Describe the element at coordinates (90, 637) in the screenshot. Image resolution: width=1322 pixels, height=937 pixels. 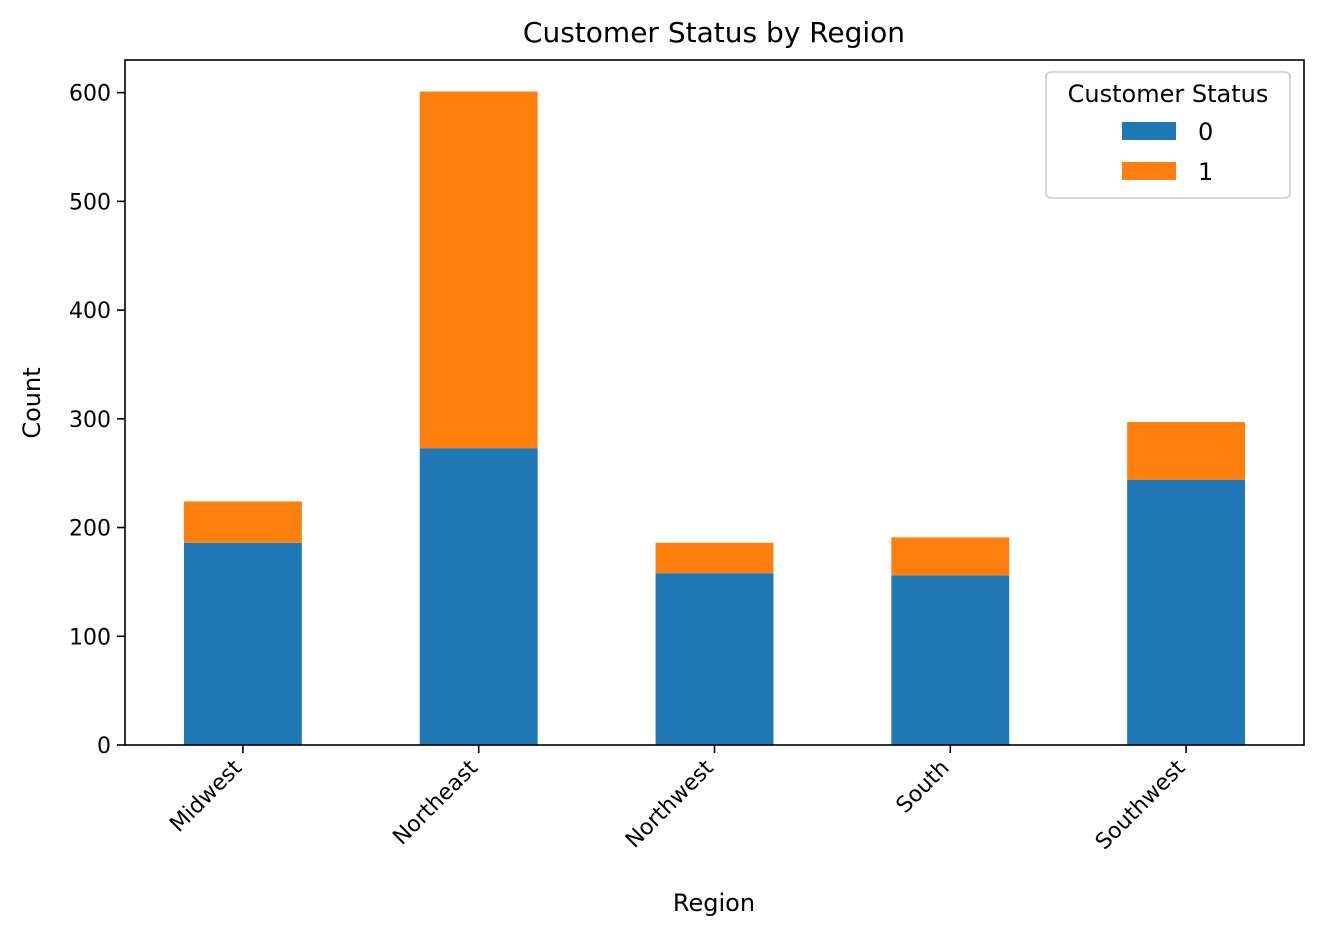
I see `y-tick-label: 100` at that location.